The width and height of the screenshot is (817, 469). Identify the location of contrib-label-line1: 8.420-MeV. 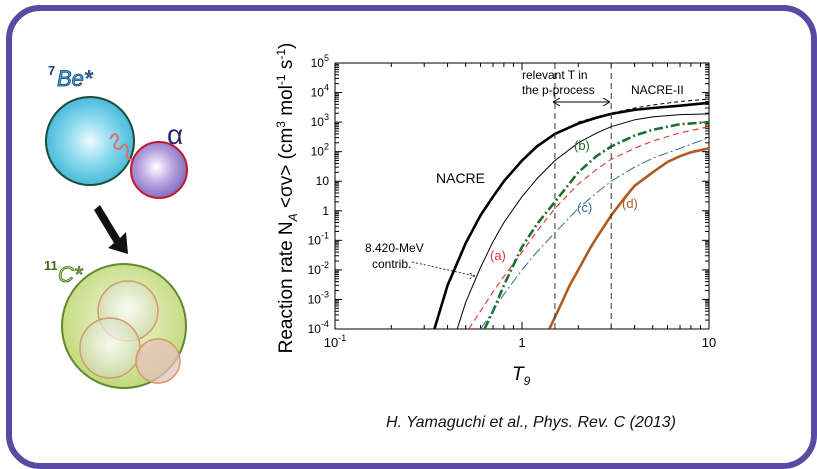
(394, 248).